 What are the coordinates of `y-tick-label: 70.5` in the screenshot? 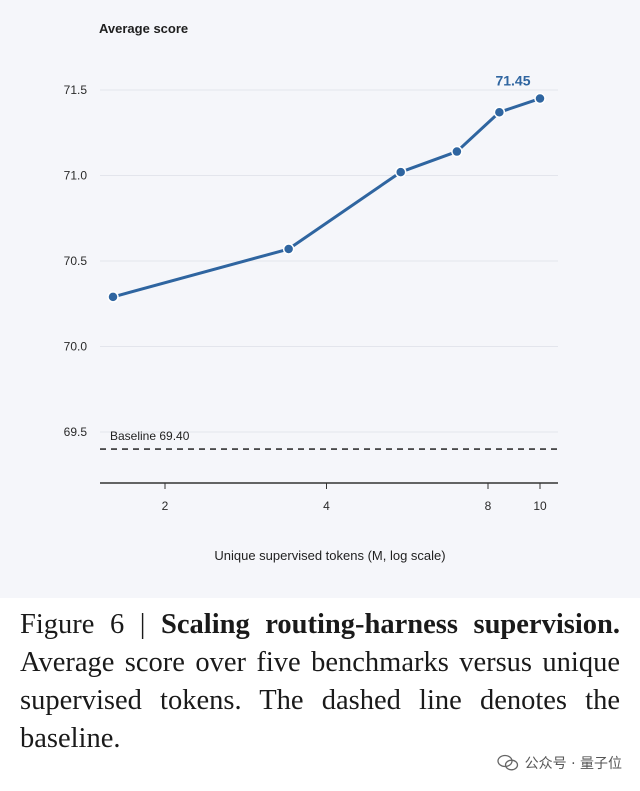 It's located at (76, 261).